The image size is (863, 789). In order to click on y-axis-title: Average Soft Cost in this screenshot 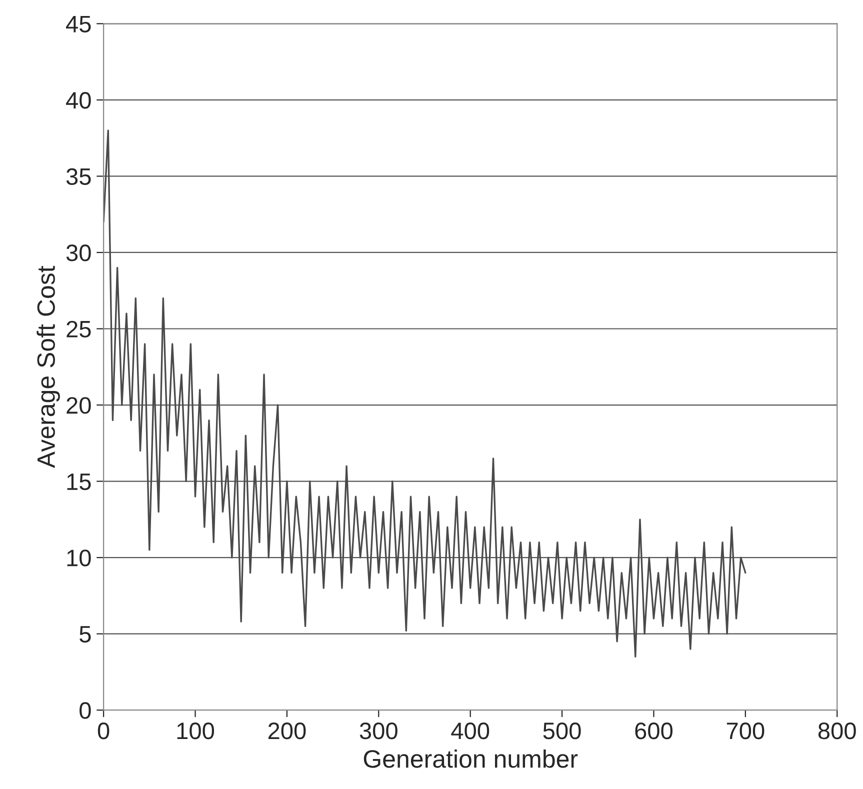, I will do `click(48, 367)`.